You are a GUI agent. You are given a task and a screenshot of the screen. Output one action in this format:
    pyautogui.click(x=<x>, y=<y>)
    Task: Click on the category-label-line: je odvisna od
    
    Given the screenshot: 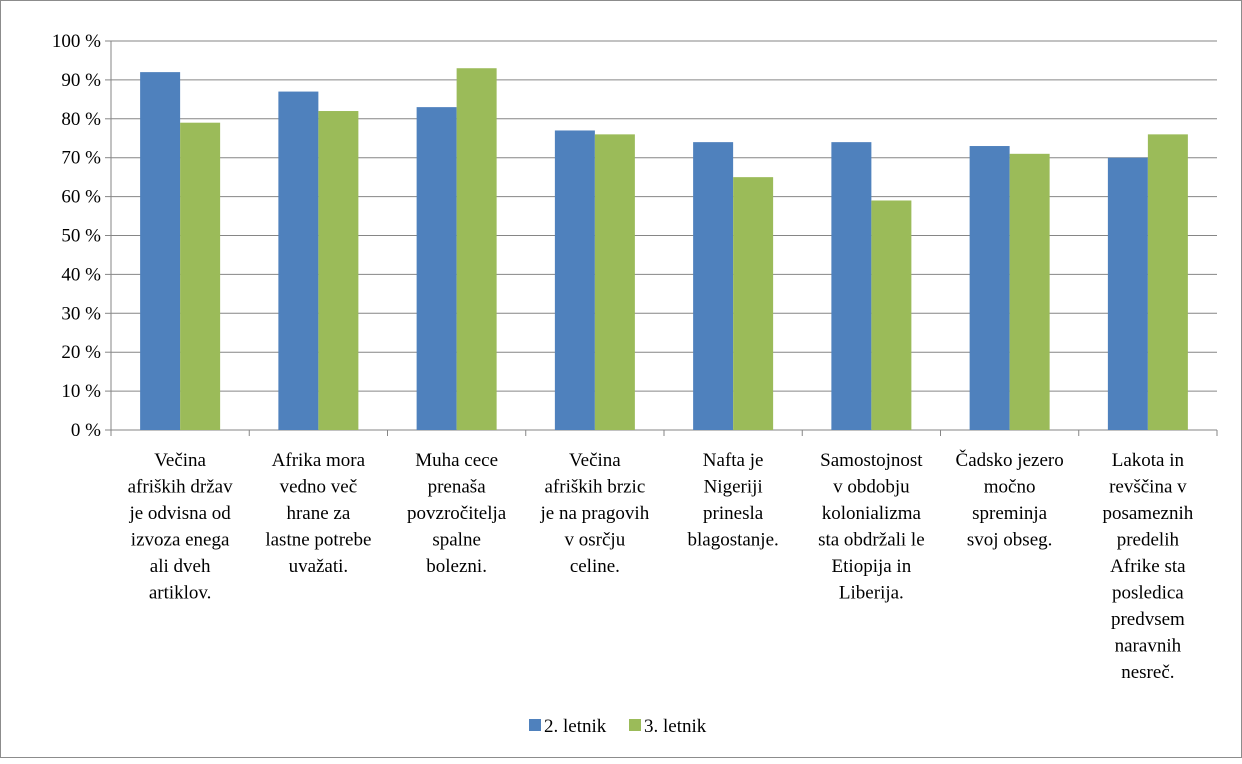 What is the action you would take?
    pyautogui.click(x=179, y=513)
    